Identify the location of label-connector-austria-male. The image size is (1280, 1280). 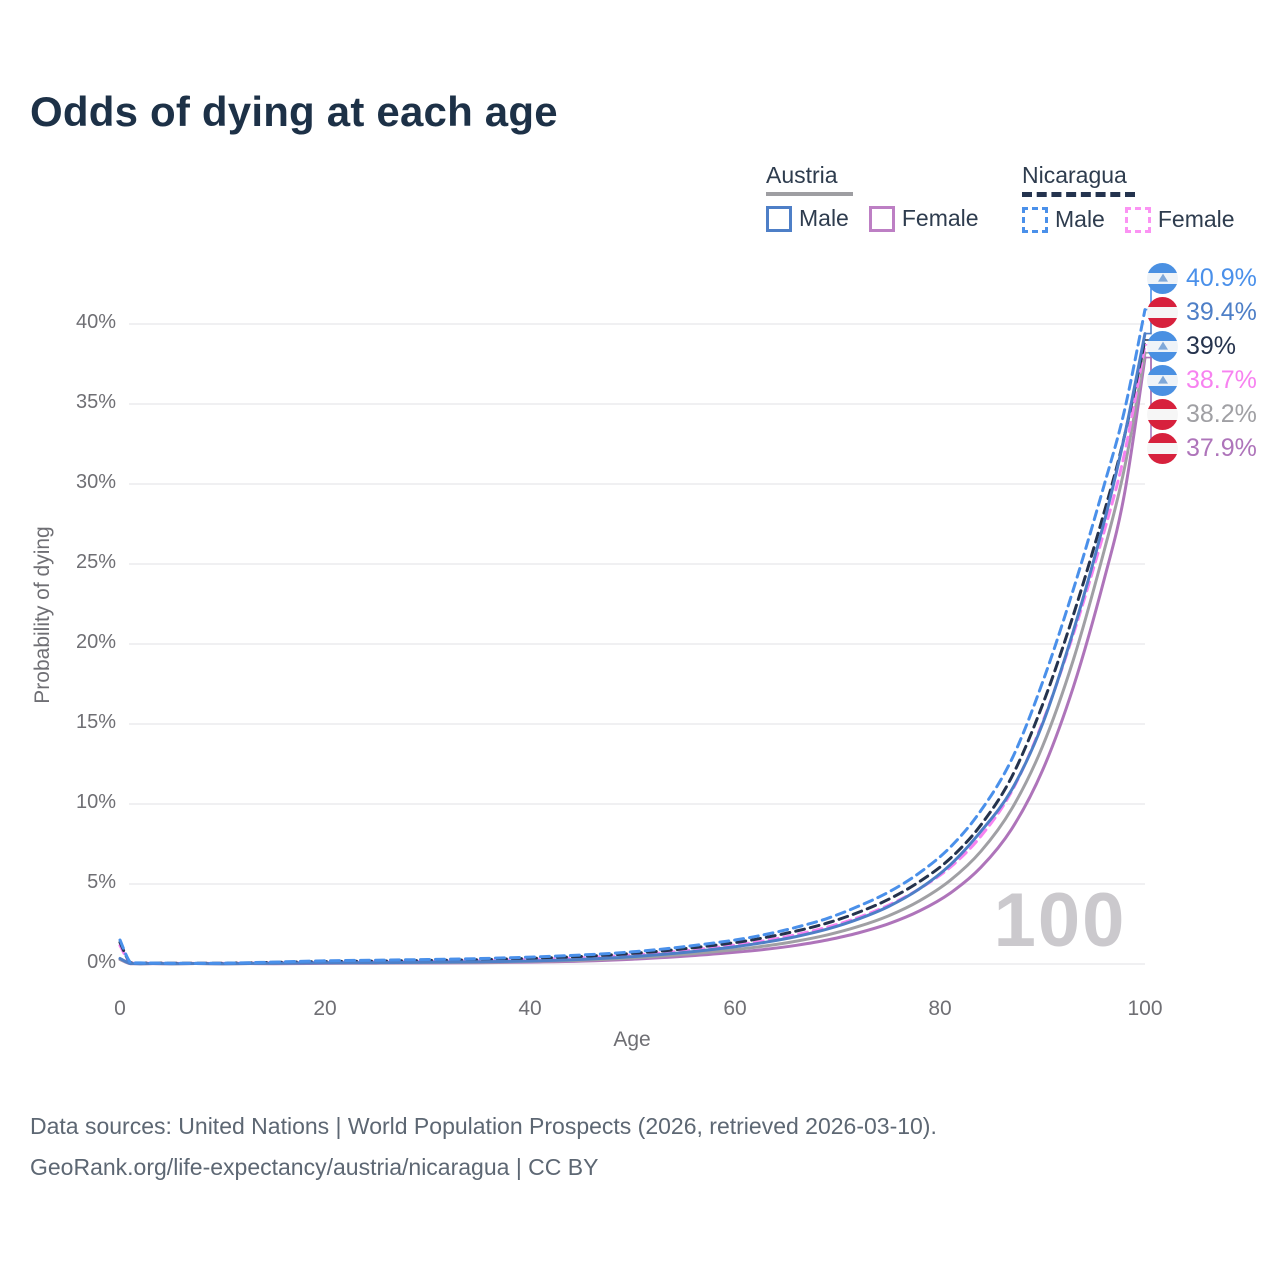
(1151, 323).